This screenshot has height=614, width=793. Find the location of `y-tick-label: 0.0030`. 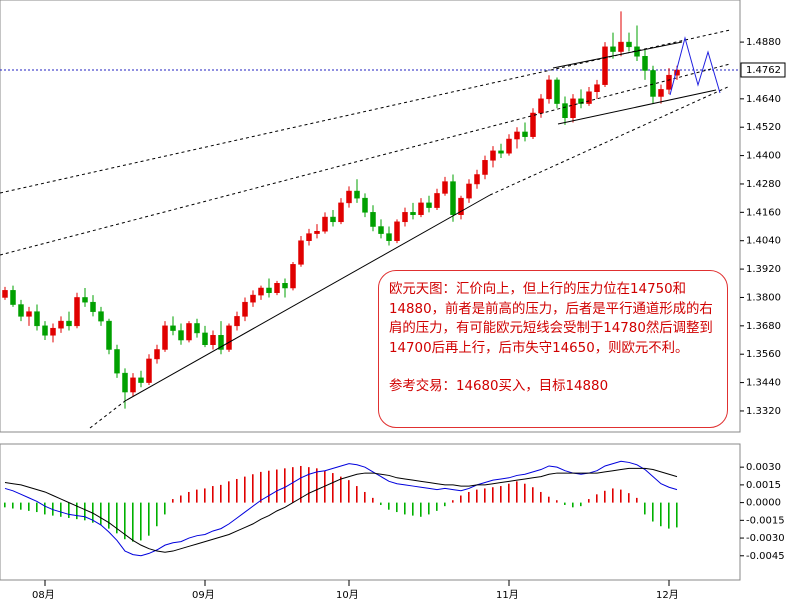

y-tick-label: 0.0030 is located at coordinates (763, 467).